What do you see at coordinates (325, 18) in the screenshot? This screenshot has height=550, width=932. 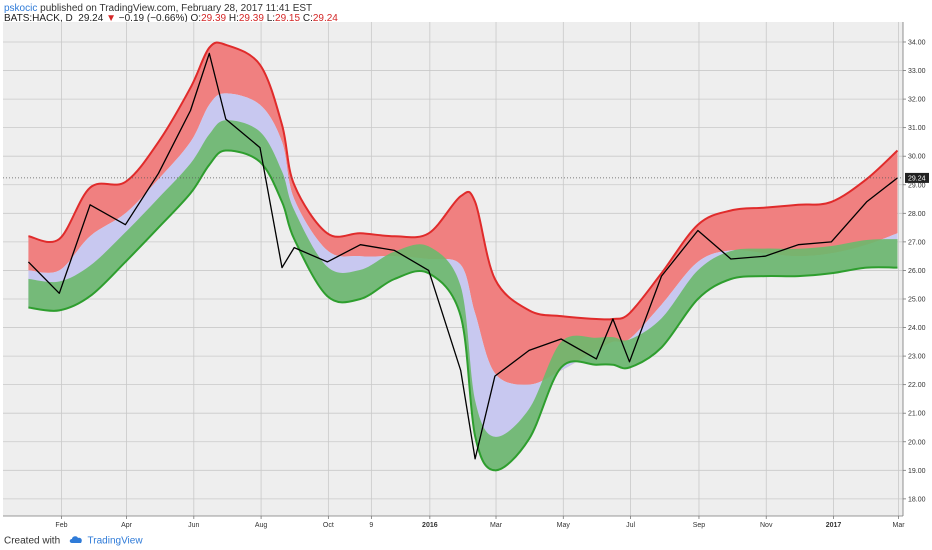 I see `close-value: 29.24` at bounding box center [325, 18].